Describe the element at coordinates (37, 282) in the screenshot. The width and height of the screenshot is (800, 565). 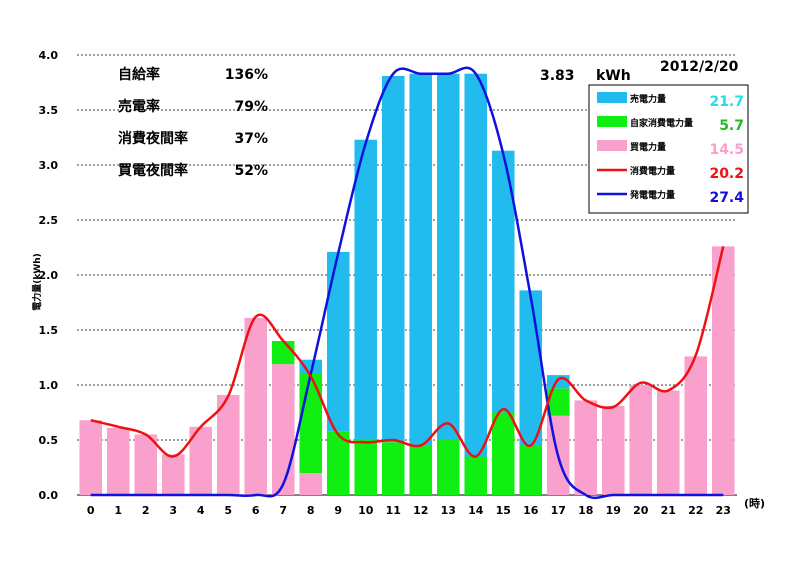
I see `y-axis-label: 電力量(kWh)` at that location.